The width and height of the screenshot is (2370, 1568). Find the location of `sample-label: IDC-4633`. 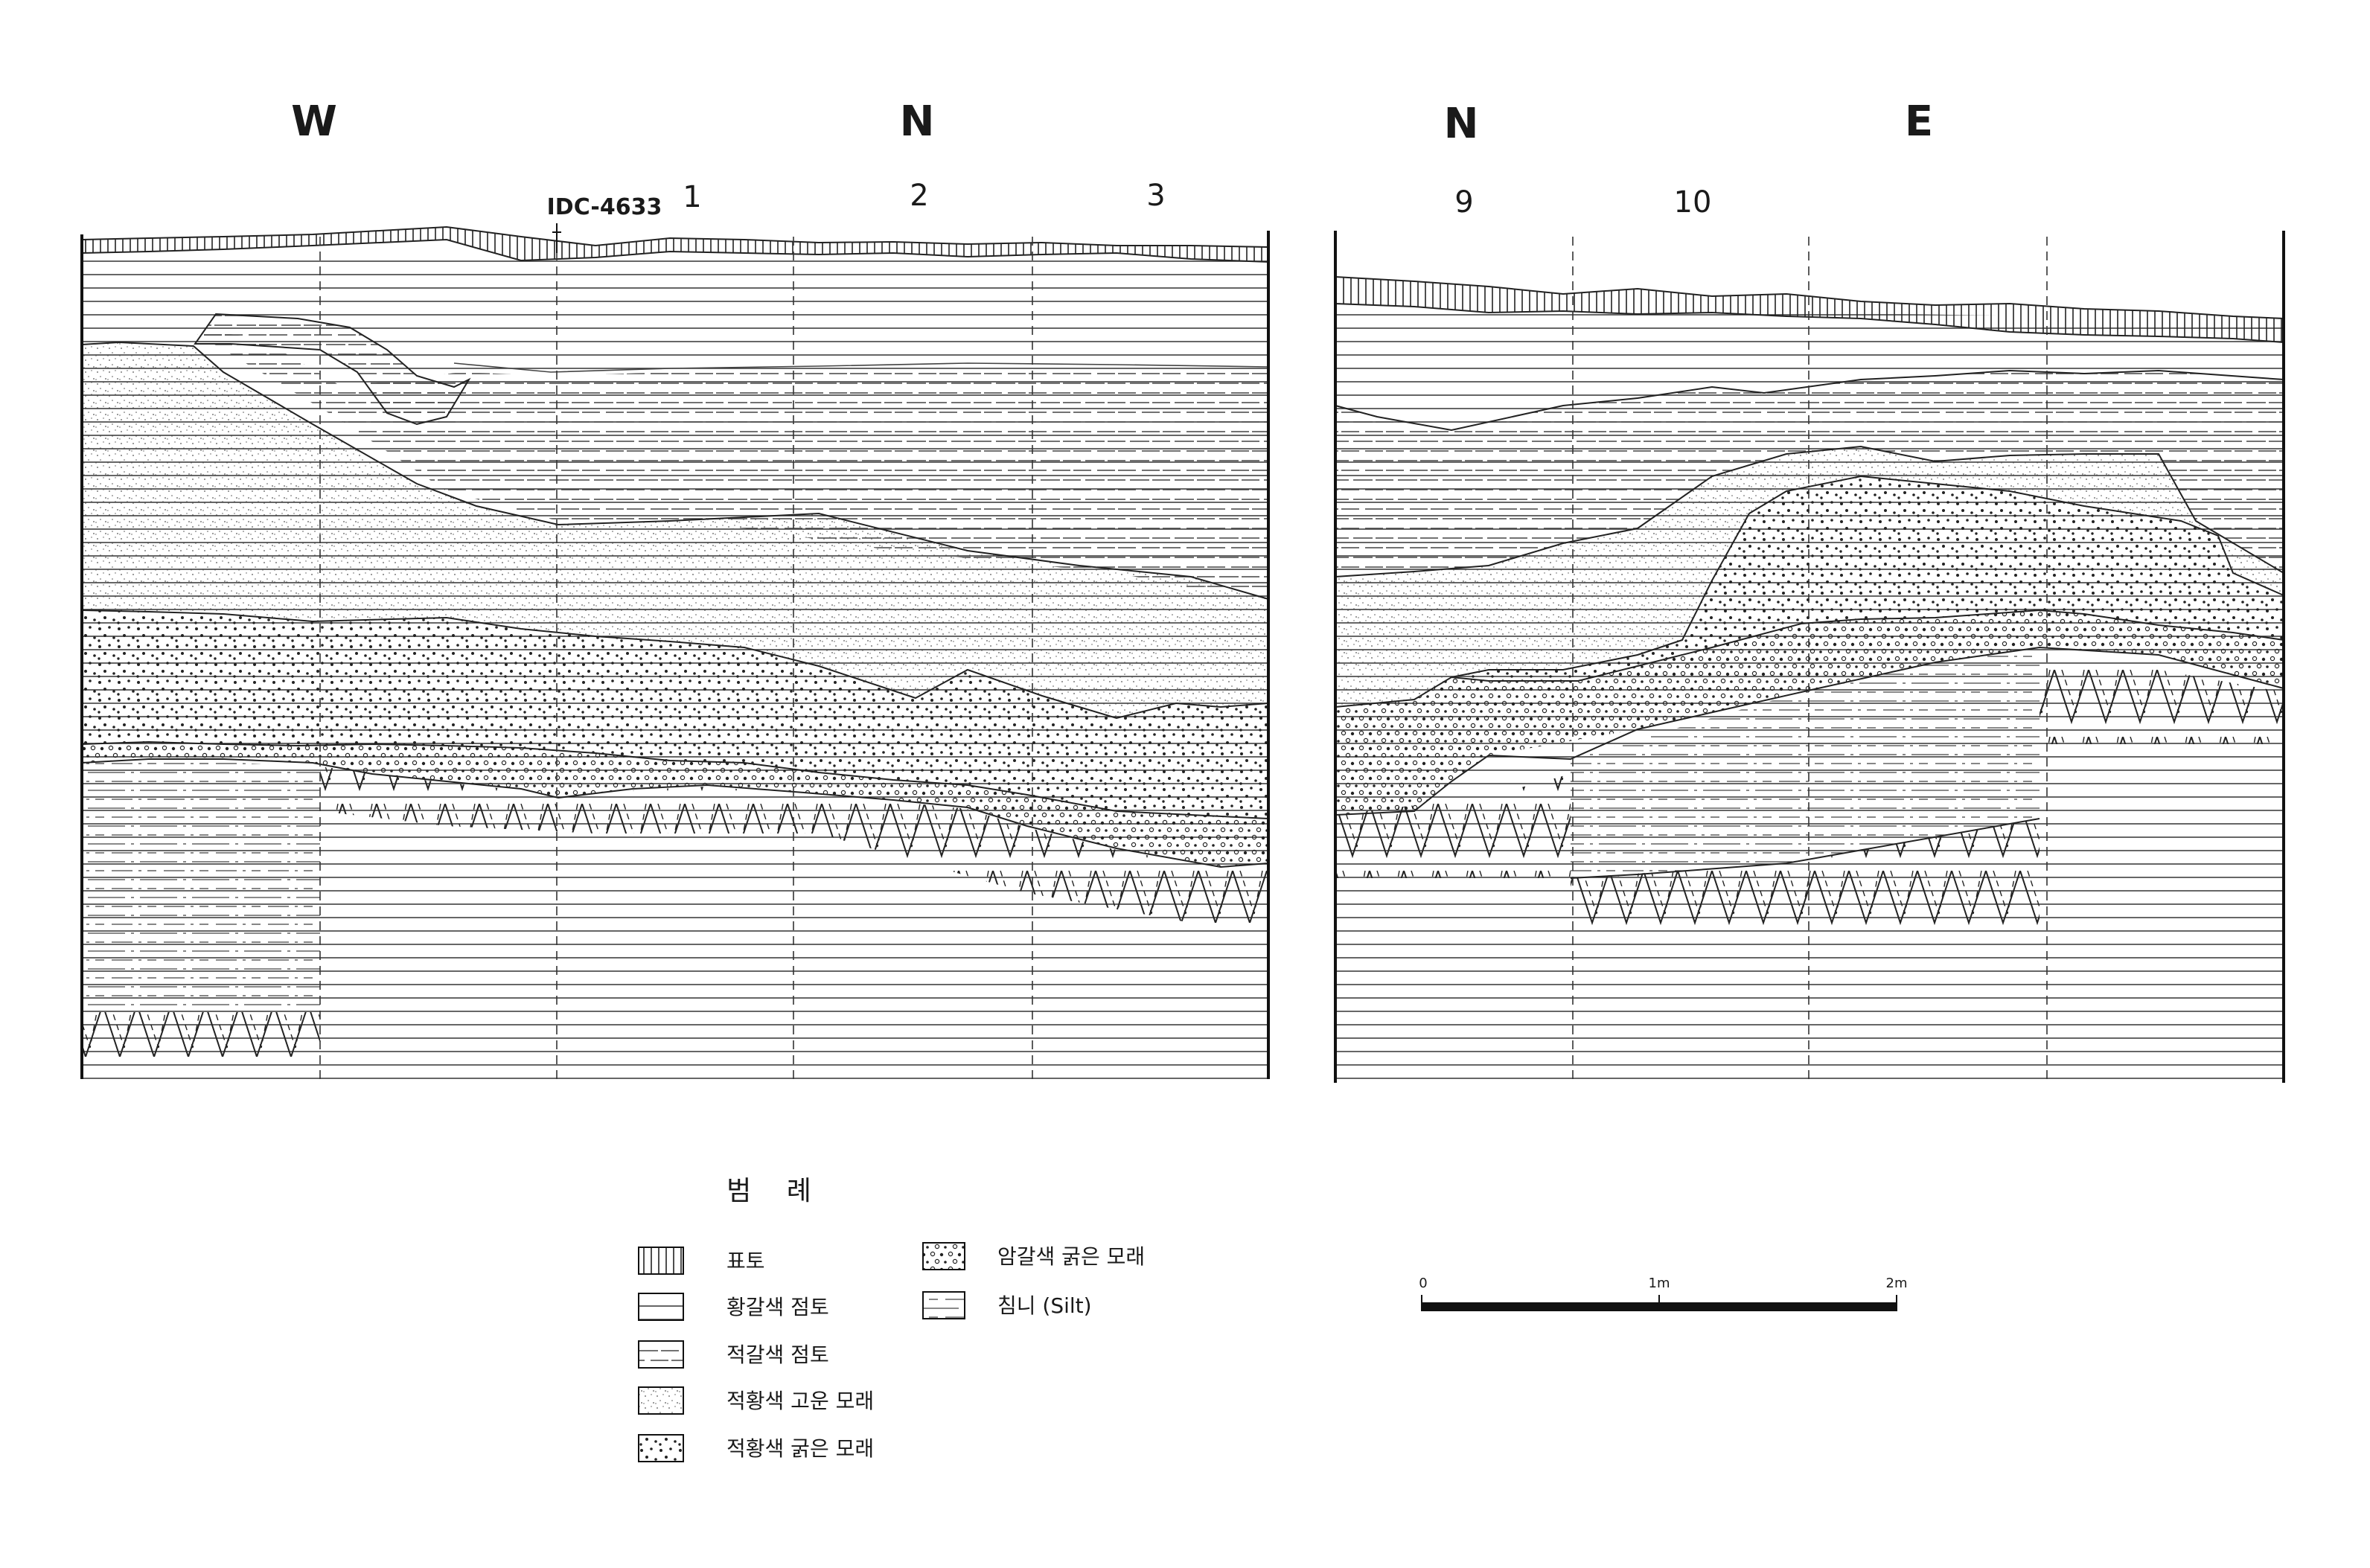

sample-label: IDC-4633 is located at coordinates (604, 207).